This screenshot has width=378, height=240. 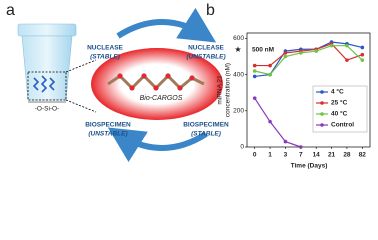 What do you see at coordinates (10, 10) in the screenshot?
I see `panel-label: a` at bounding box center [10, 10].